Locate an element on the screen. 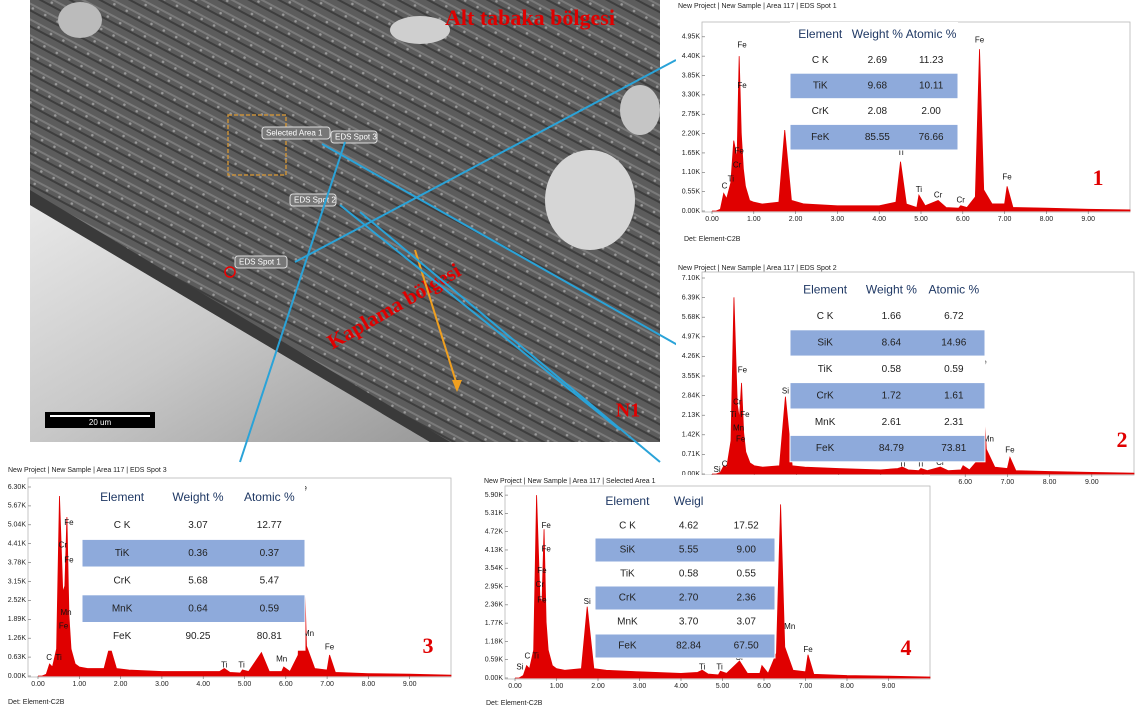 The height and width of the screenshot is (711, 1138). table-cell: 2.69 is located at coordinates (878, 60).